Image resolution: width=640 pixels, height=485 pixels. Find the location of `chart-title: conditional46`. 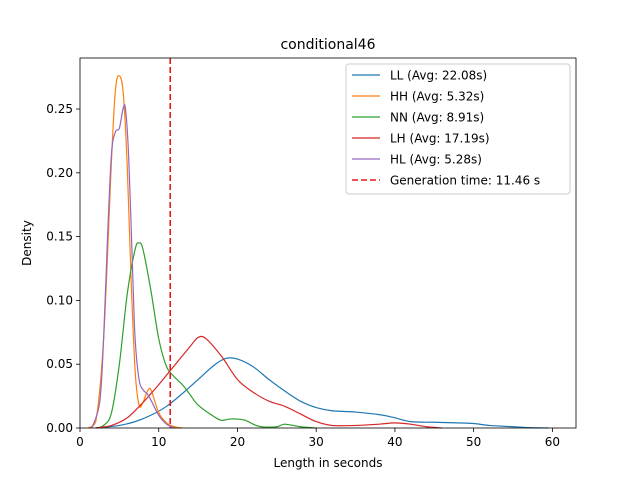

chart-title: conditional46 is located at coordinates (327, 45).